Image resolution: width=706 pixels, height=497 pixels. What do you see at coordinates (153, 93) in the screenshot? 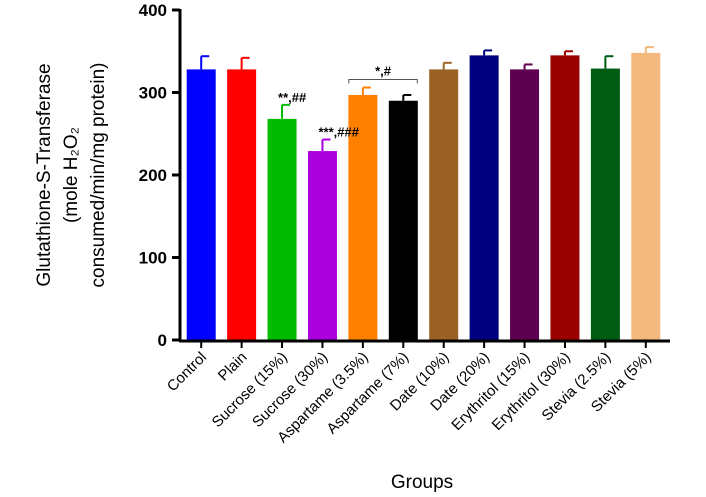
I see `y-tick-label-3: 300` at bounding box center [153, 93].